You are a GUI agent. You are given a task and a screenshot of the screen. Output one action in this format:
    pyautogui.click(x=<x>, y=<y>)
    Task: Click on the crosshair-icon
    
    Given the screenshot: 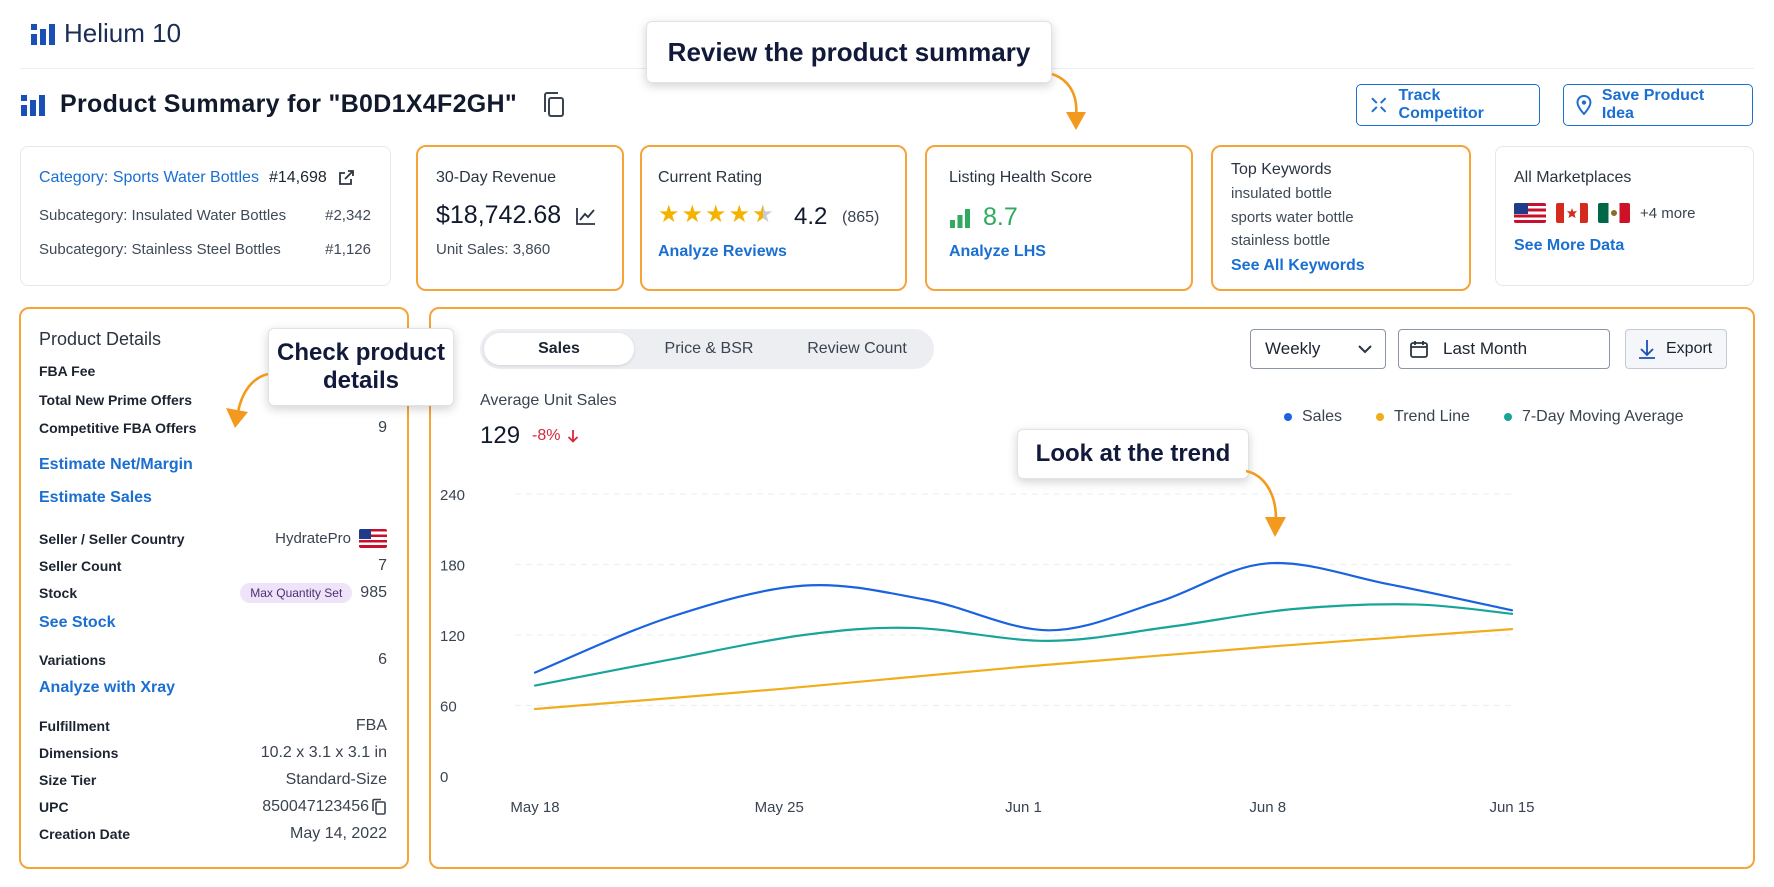 What is the action you would take?
    pyautogui.click(x=1379, y=105)
    